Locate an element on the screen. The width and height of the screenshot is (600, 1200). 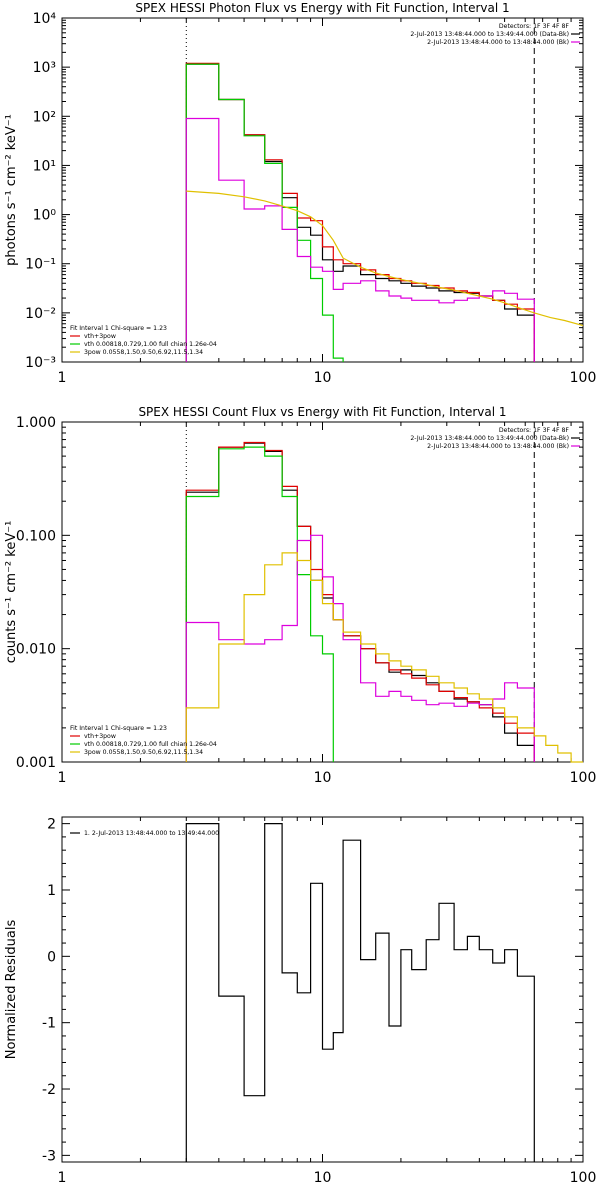
y-axis-label: photons s⁻¹ cm⁻² keV⁻¹ is located at coordinates (11, 190).